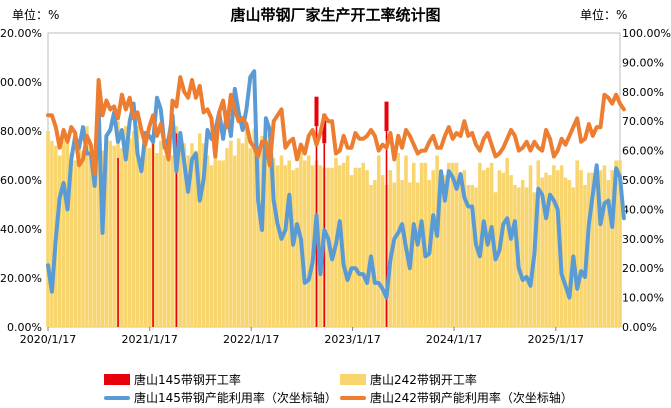 This screenshot has height=408, width=671. Describe the element at coordinates (117, 397) in the screenshot. I see `legend-swatch-145-util` at that location.